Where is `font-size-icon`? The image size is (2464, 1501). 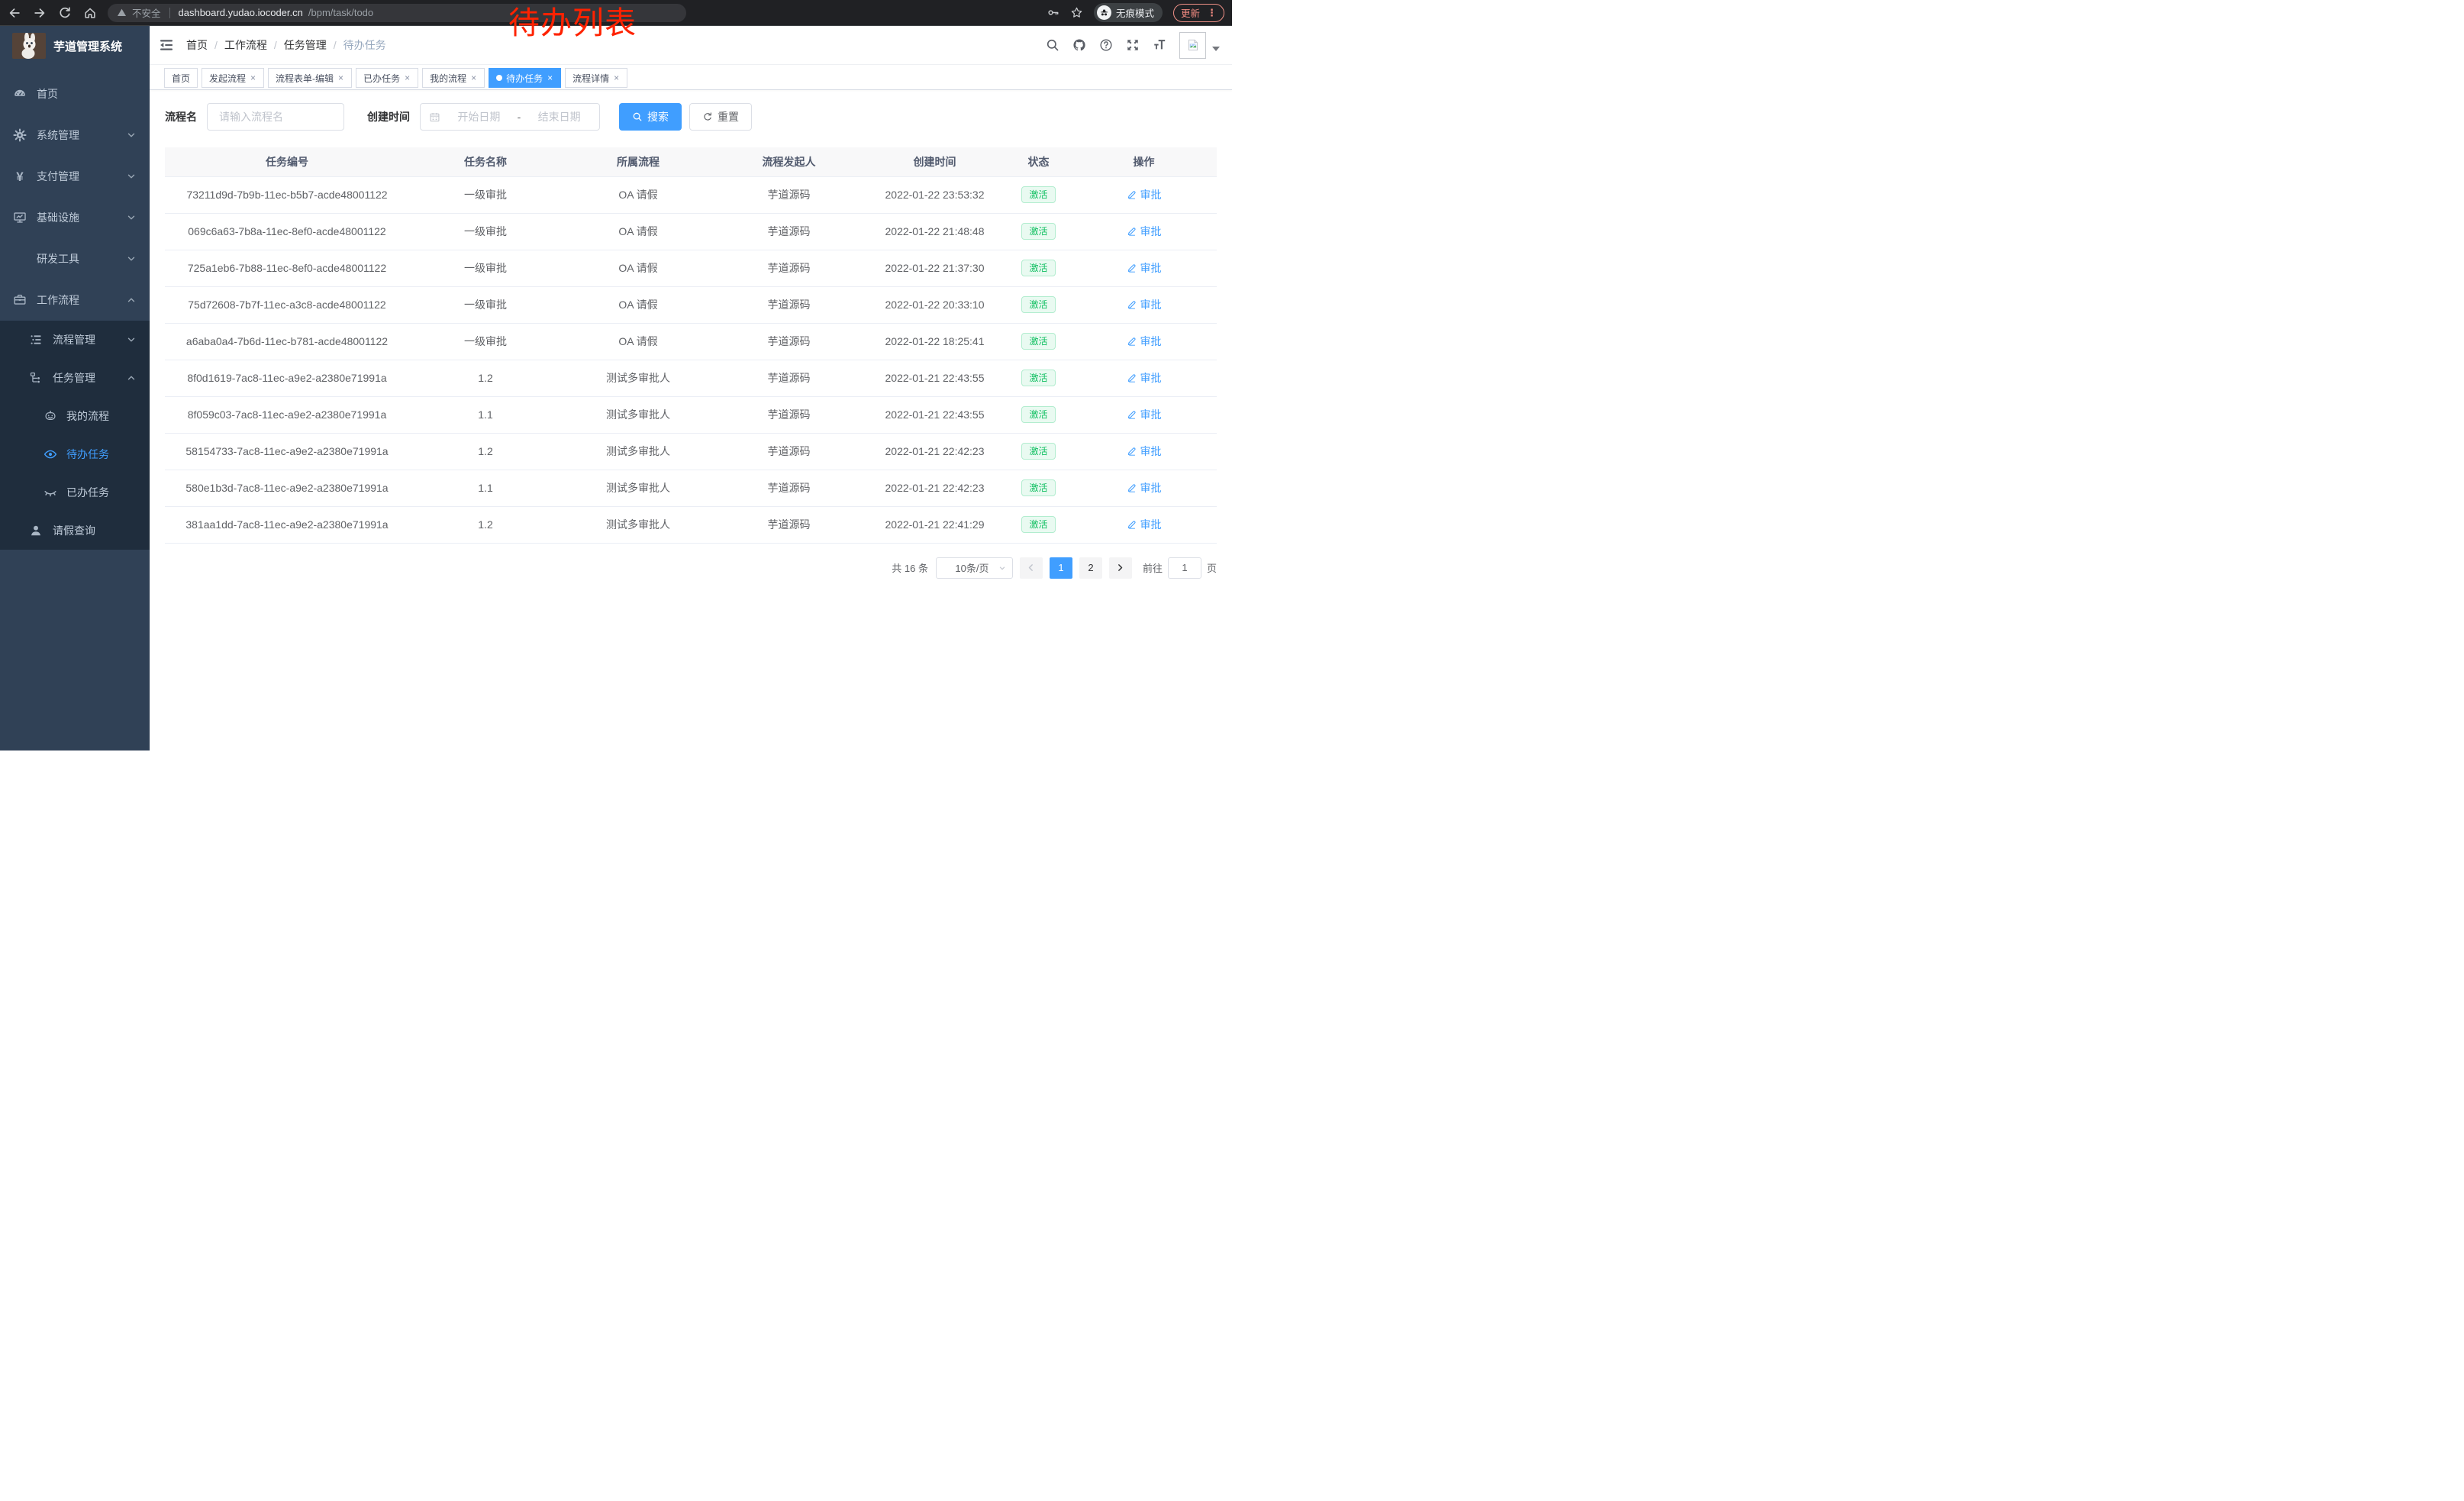 font-size-icon is located at coordinates (1160, 45).